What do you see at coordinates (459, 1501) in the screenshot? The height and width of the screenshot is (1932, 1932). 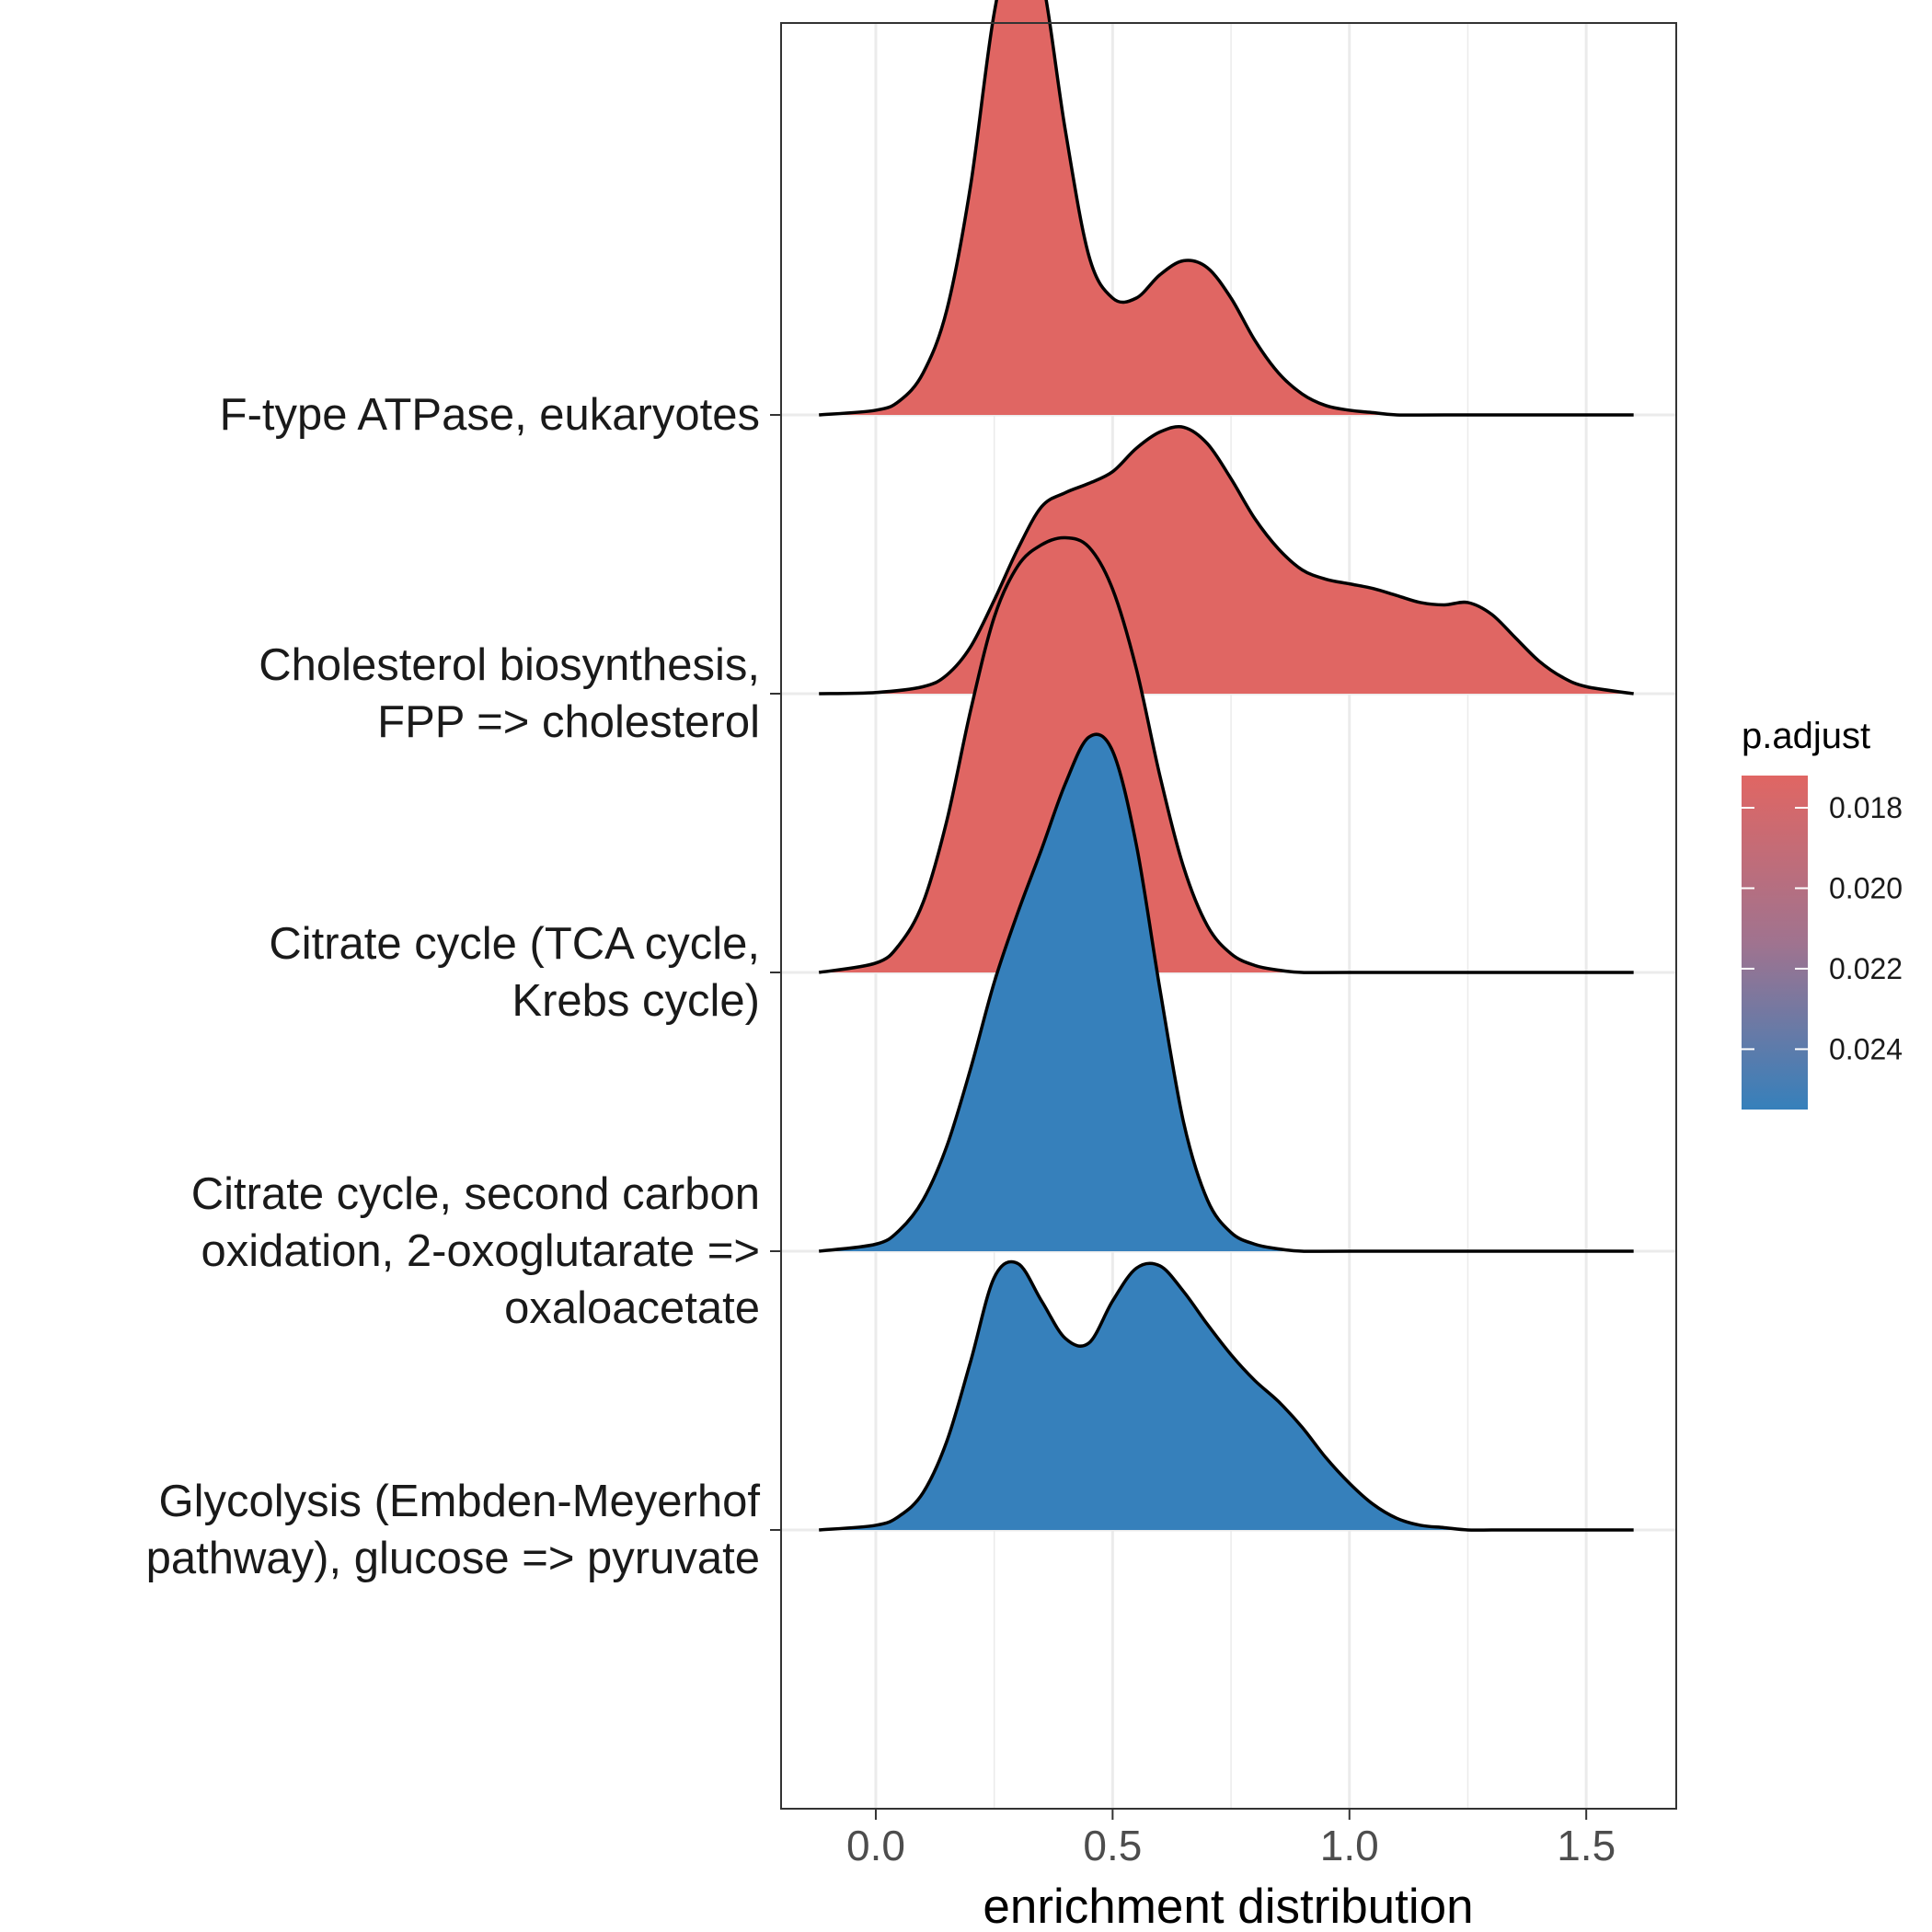 I see `y-category-label: Glycolysis (Embden-Meyerhof` at bounding box center [459, 1501].